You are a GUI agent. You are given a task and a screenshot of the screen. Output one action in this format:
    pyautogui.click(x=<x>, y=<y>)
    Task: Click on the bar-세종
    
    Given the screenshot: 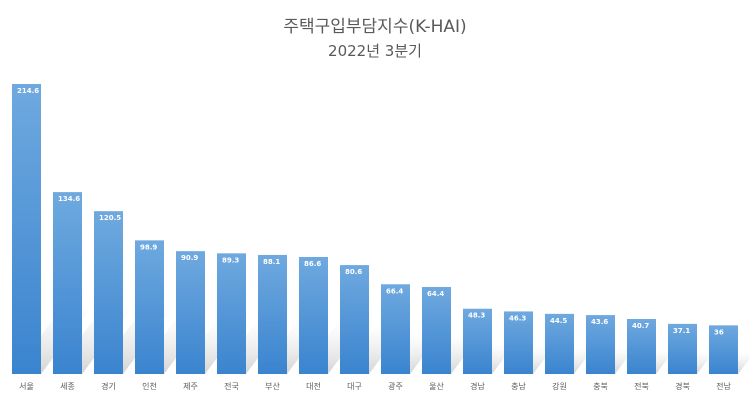 What is the action you would take?
    pyautogui.click(x=67, y=283)
    